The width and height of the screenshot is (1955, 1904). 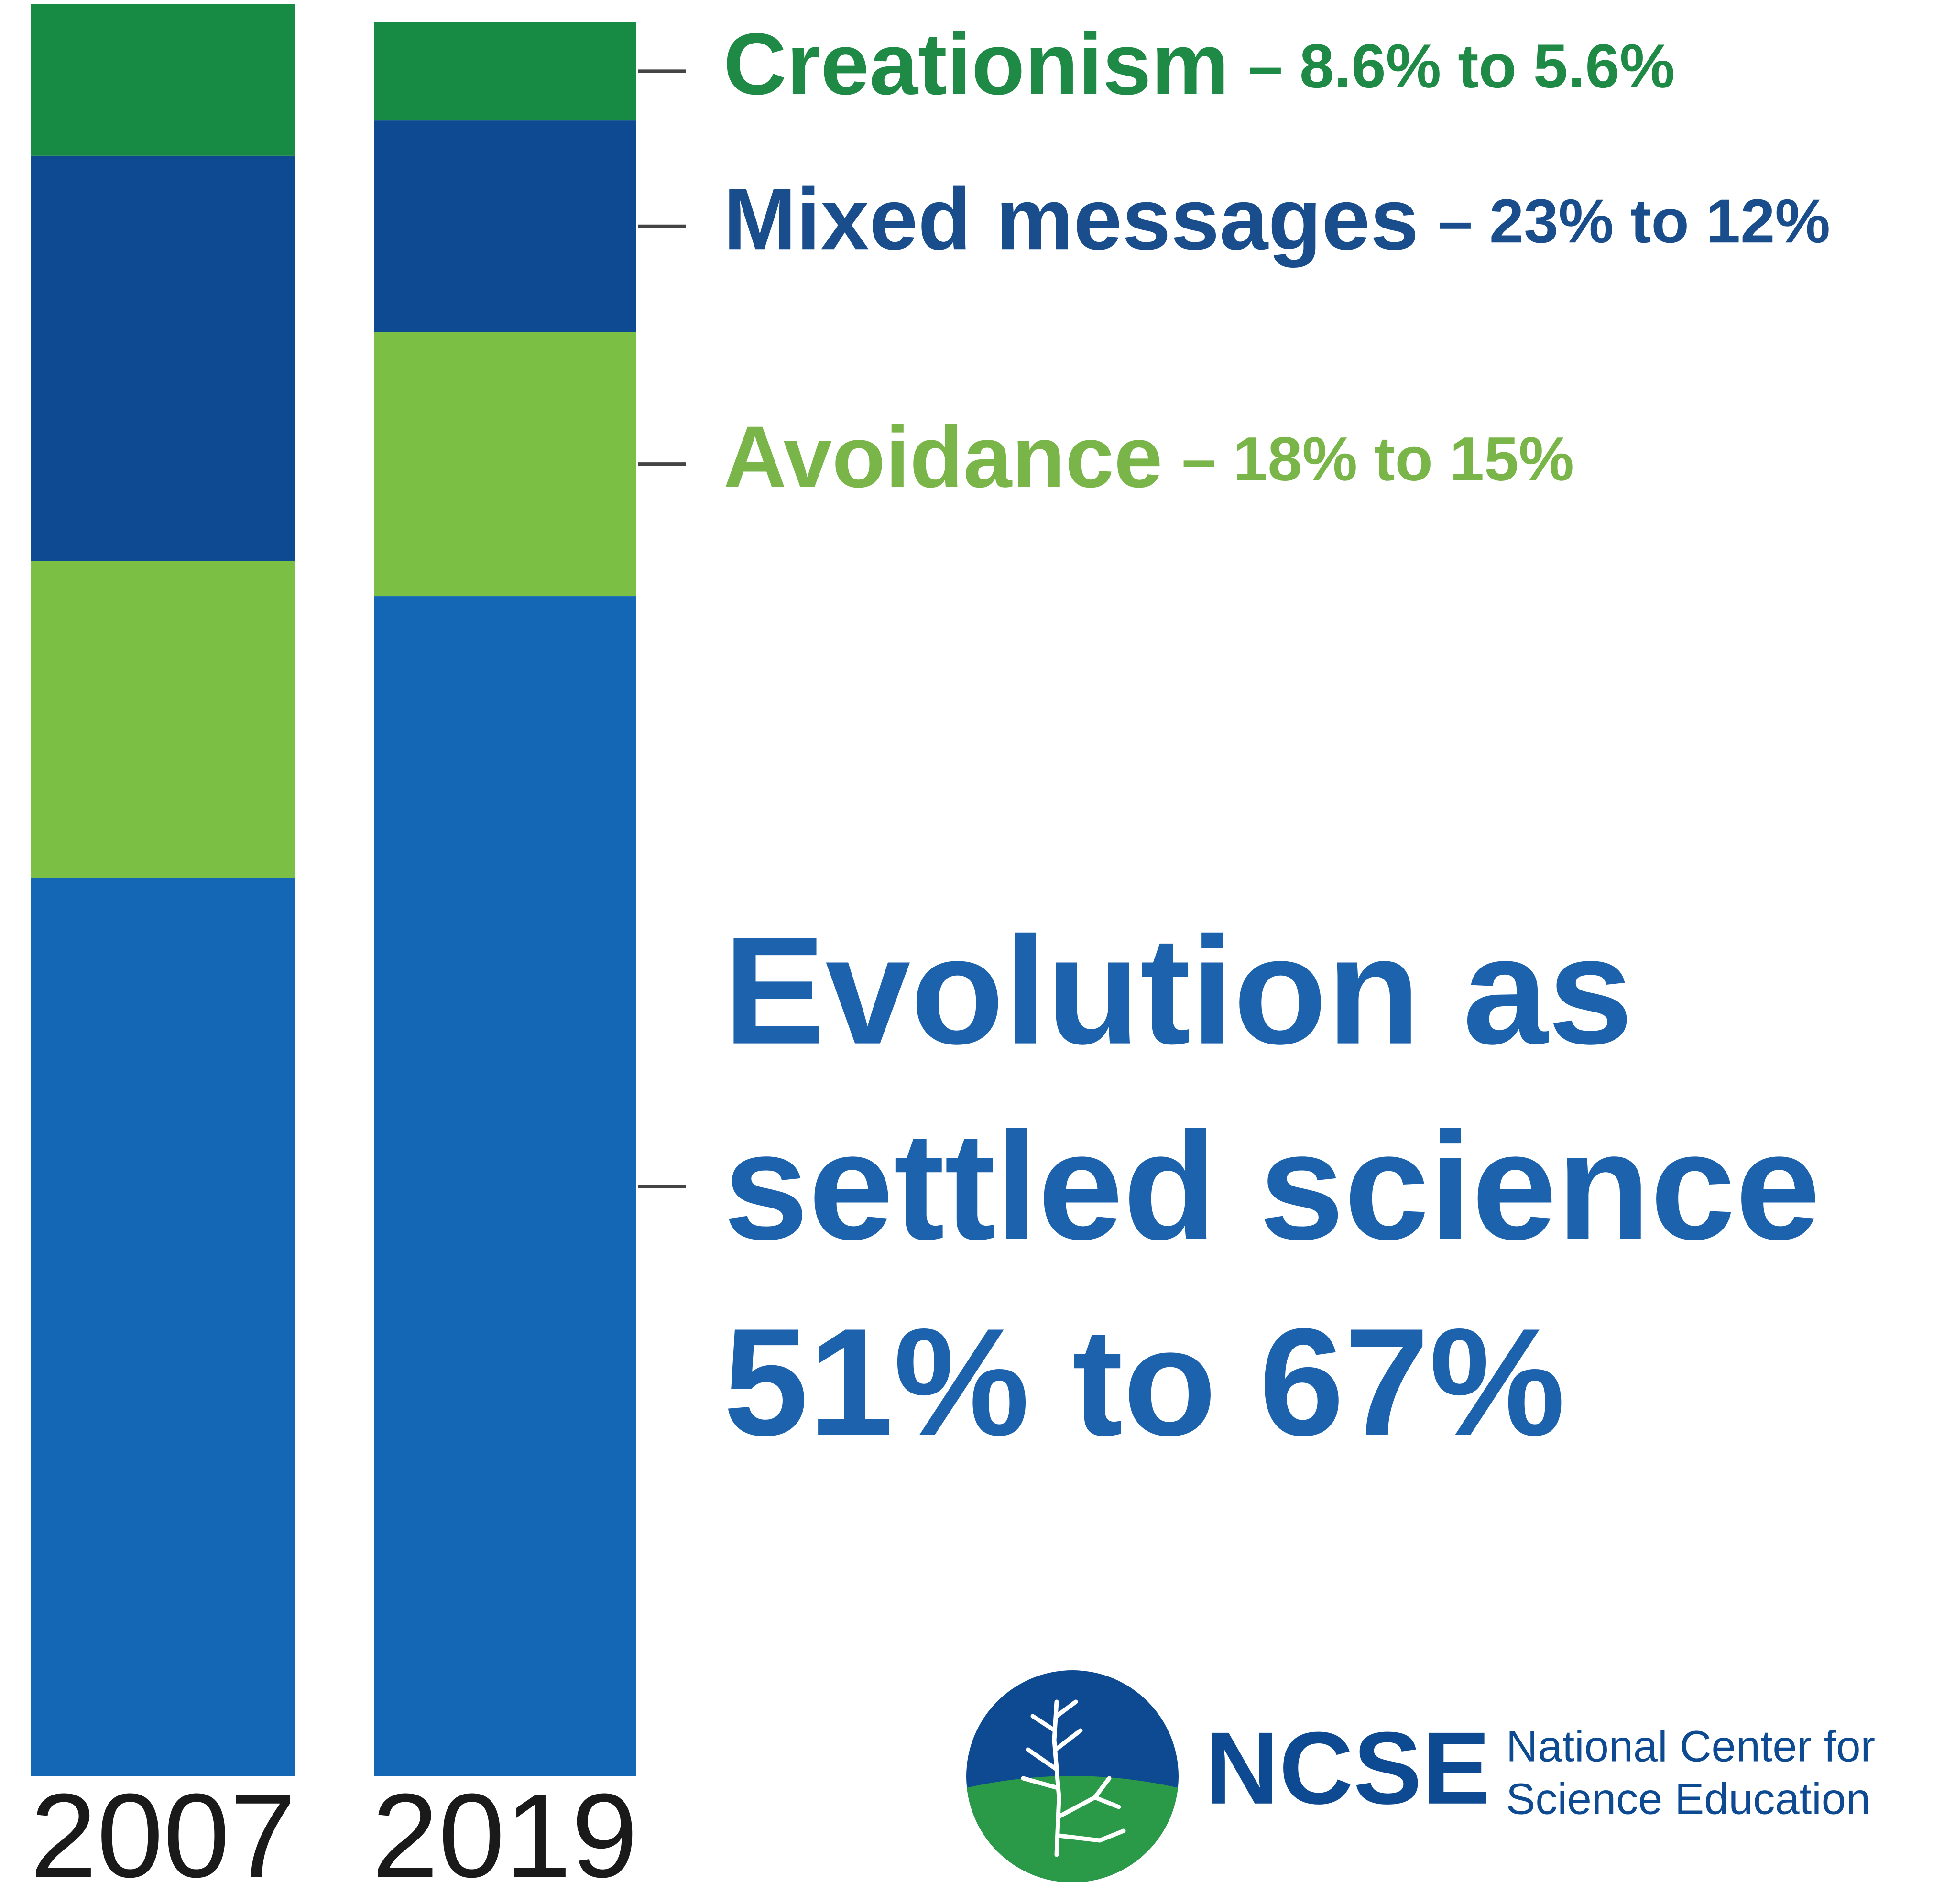 What do you see at coordinates (1552, 221) in the screenshot?
I see `value-label: 23%` at bounding box center [1552, 221].